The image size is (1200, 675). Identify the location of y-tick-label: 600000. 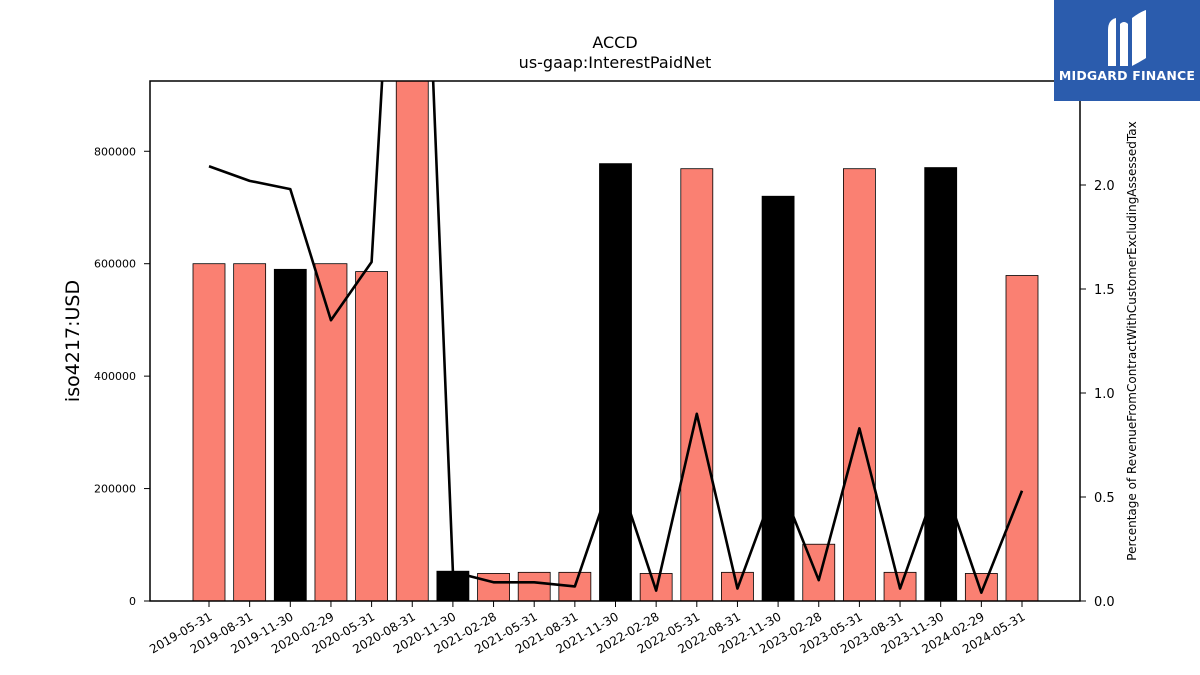
(115, 264).